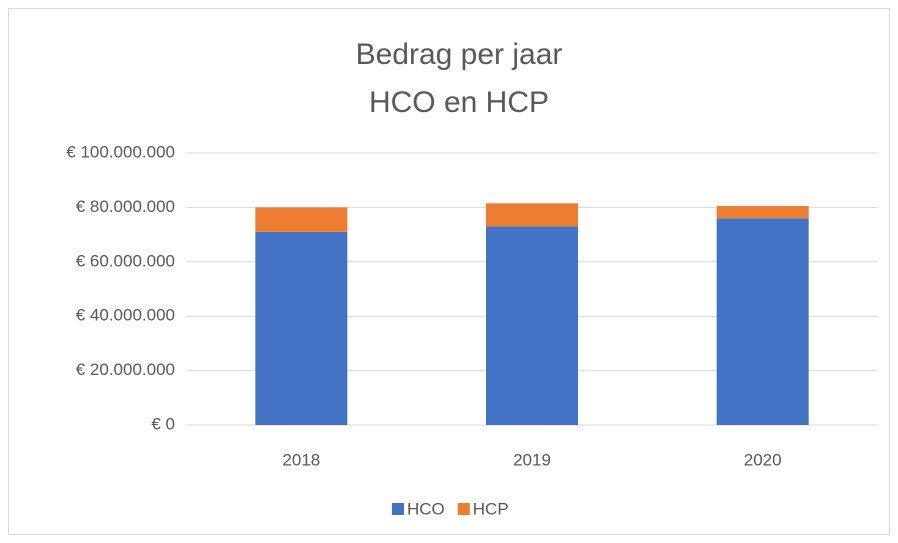 Image resolution: width=898 pixels, height=543 pixels. Describe the element at coordinates (532, 459) in the screenshot. I see `x-tick-label: 2019` at that location.